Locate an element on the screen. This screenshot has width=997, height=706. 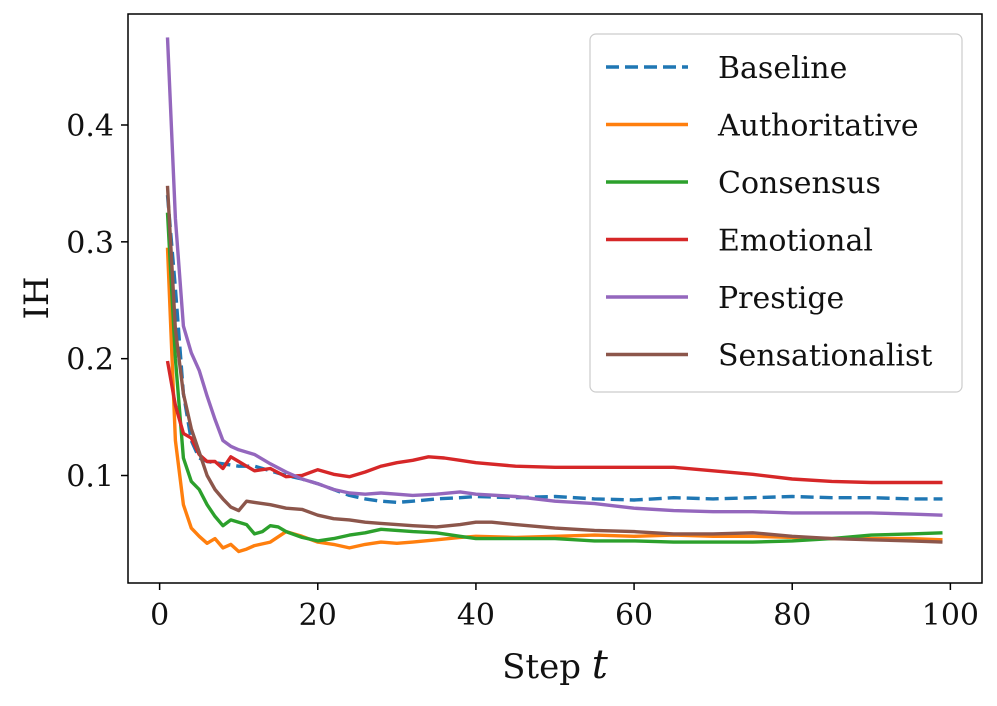
x-tick-label: 80 is located at coordinates (792, 615).